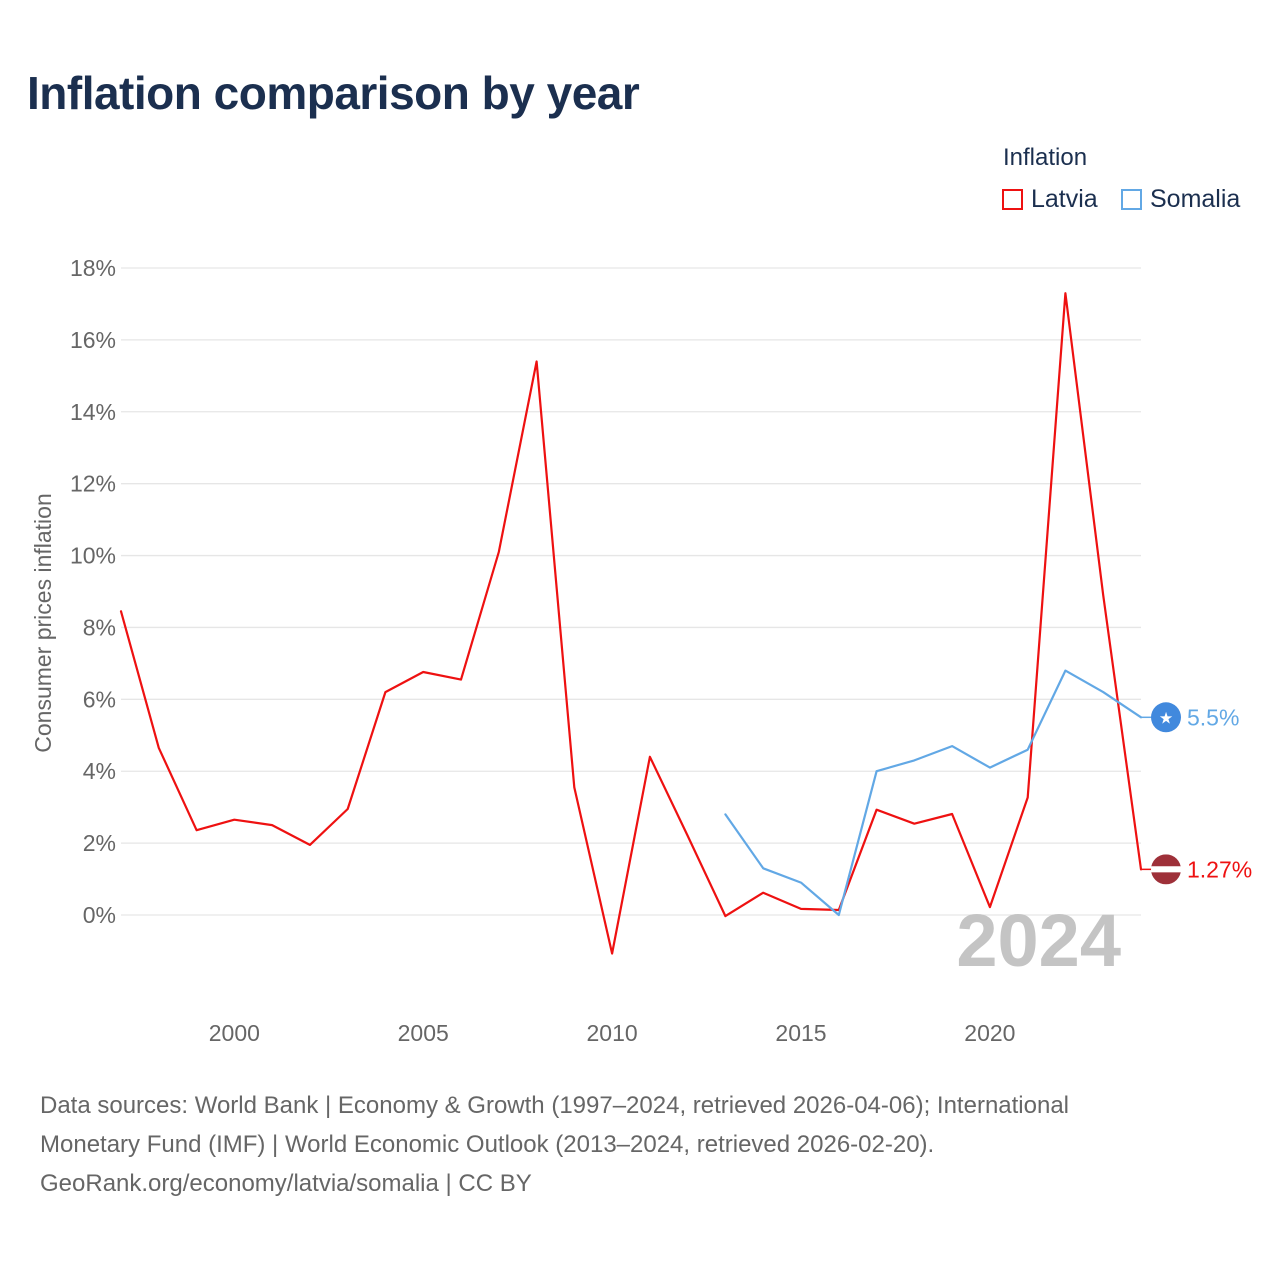 The width and height of the screenshot is (1280, 1280). What do you see at coordinates (93, 340) in the screenshot?
I see `y-tick-label: 16%` at bounding box center [93, 340].